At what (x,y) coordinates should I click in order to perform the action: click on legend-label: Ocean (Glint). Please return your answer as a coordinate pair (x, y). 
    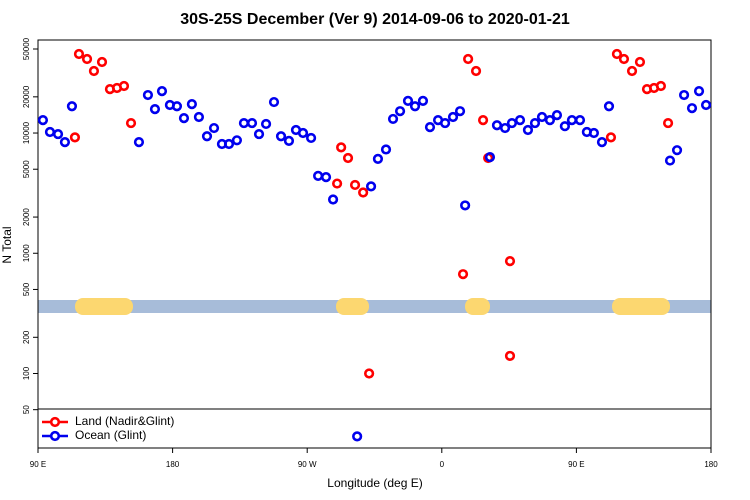
    Looking at the image, I should click on (110, 435).